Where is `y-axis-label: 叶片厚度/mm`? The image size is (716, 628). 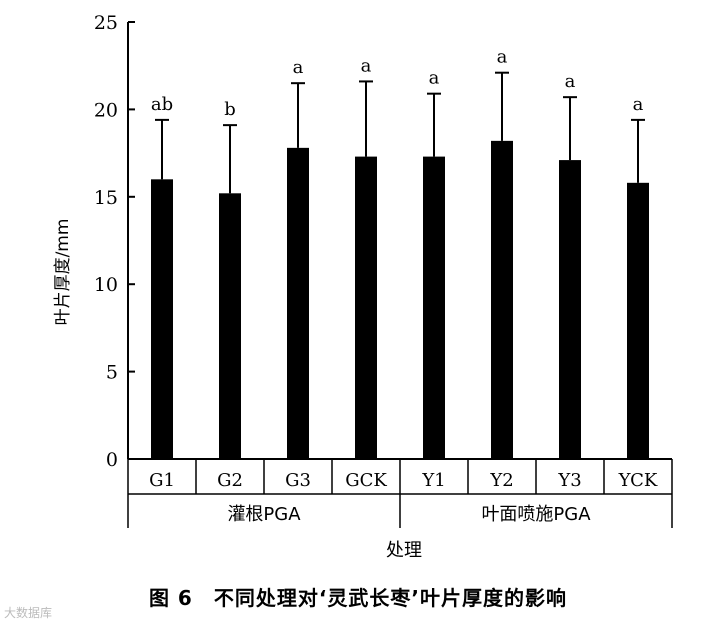
y-axis-label: 叶片厚度/mm is located at coordinates (63, 272).